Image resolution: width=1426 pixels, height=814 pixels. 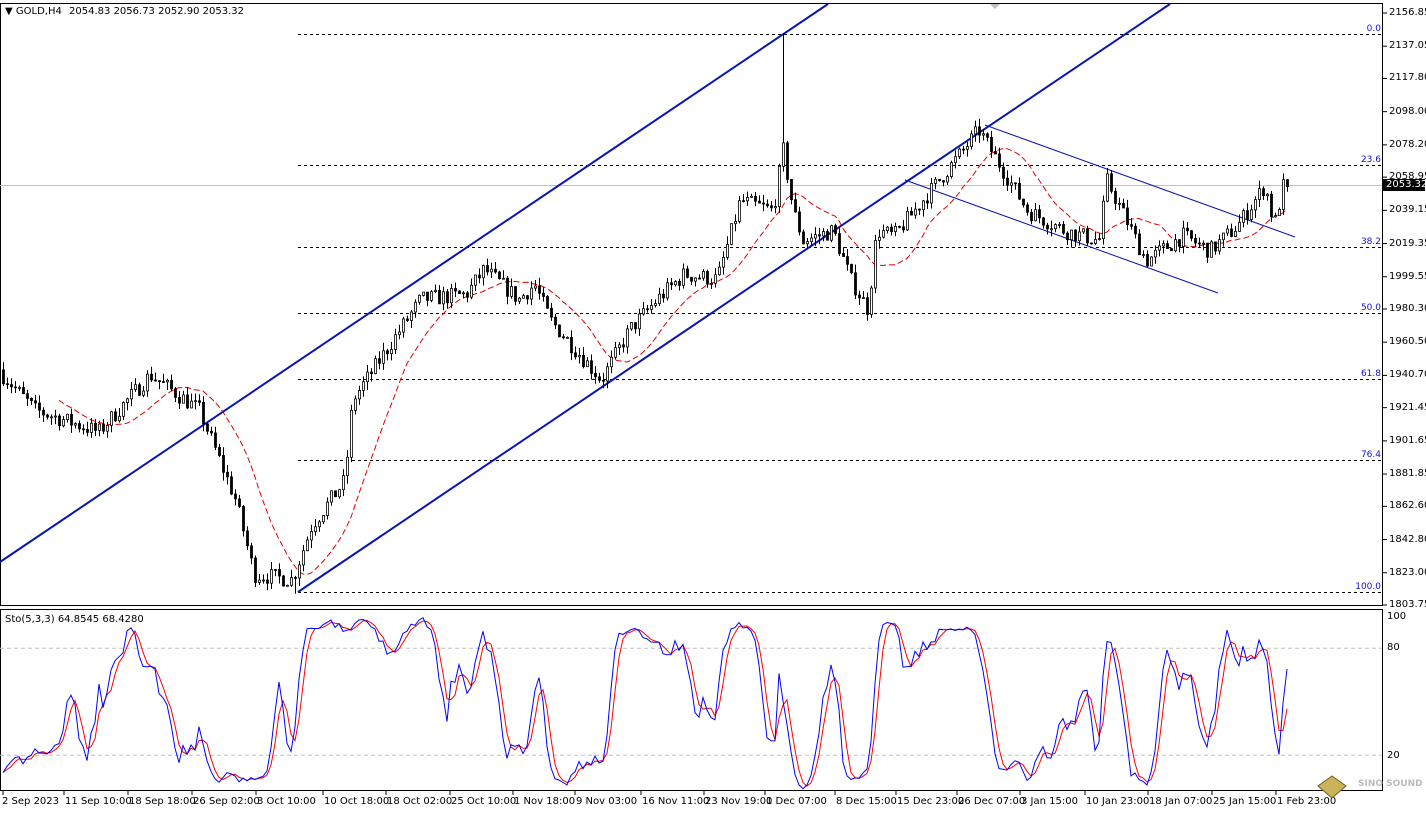 What do you see at coordinates (9, 11) in the screenshot?
I see `collapse-triangle-icon: ▼` at bounding box center [9, 11].